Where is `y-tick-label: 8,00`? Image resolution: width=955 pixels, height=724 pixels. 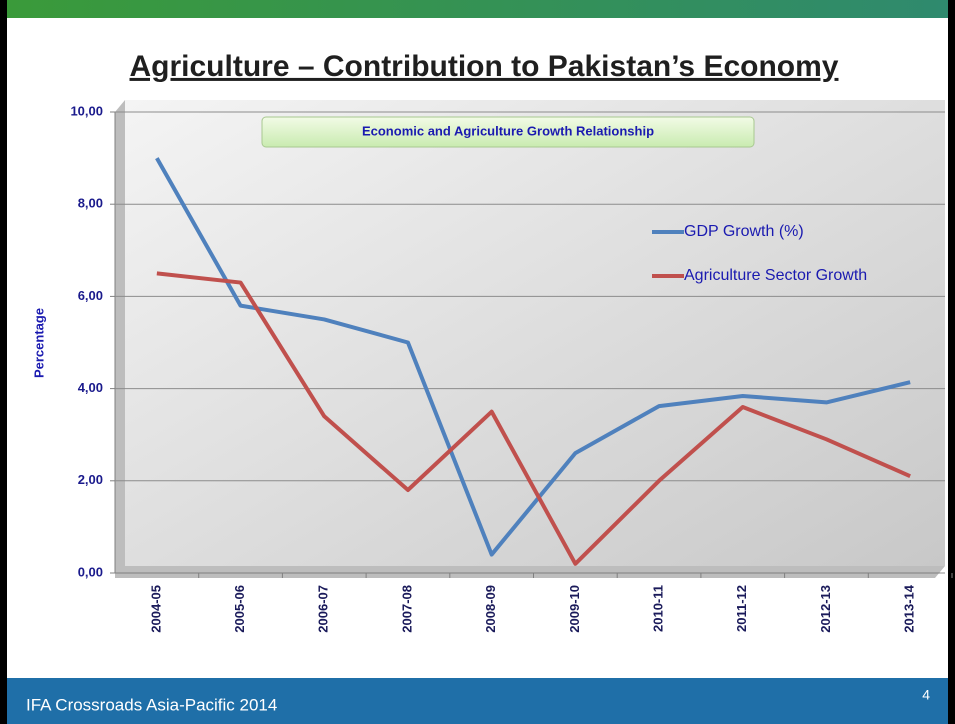
y-tick-label: 8,00 is located at coordinates (90, 203).